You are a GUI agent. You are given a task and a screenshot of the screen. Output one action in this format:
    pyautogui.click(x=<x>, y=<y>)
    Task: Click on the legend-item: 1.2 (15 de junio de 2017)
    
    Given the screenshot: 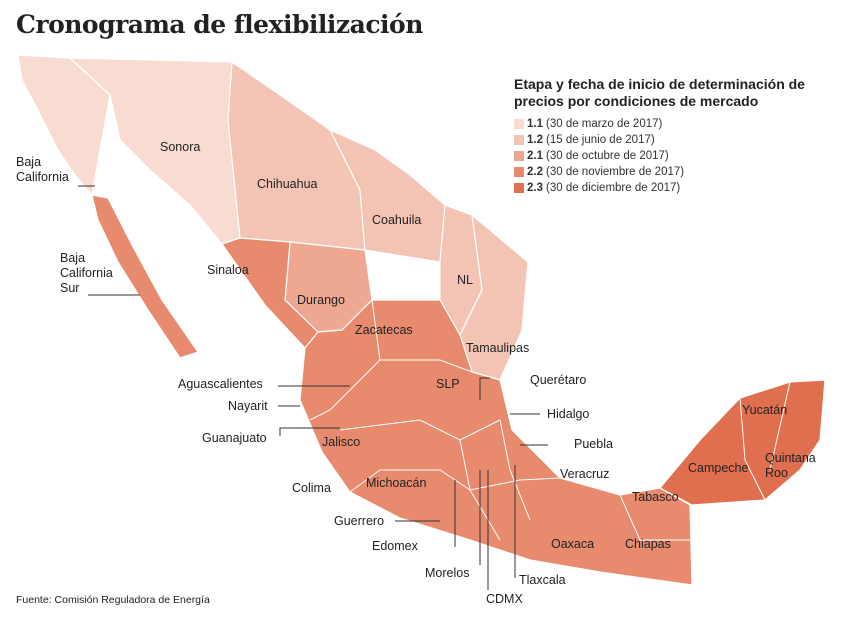 What is the action you would take?
    pyautogui.click(x=674, y=140)
    